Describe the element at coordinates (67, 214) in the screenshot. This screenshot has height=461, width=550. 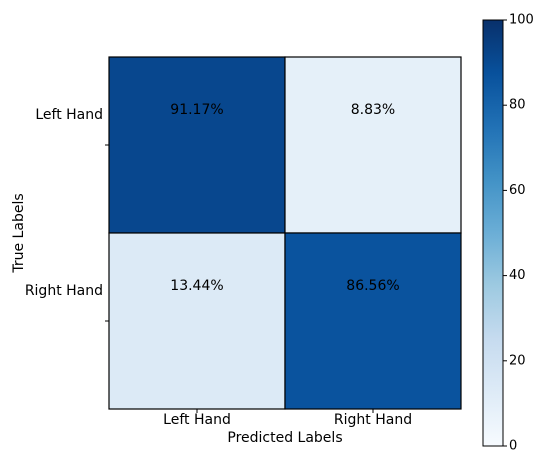
I see `y-axis-ticks: Left Hand Right Hand` at that location.